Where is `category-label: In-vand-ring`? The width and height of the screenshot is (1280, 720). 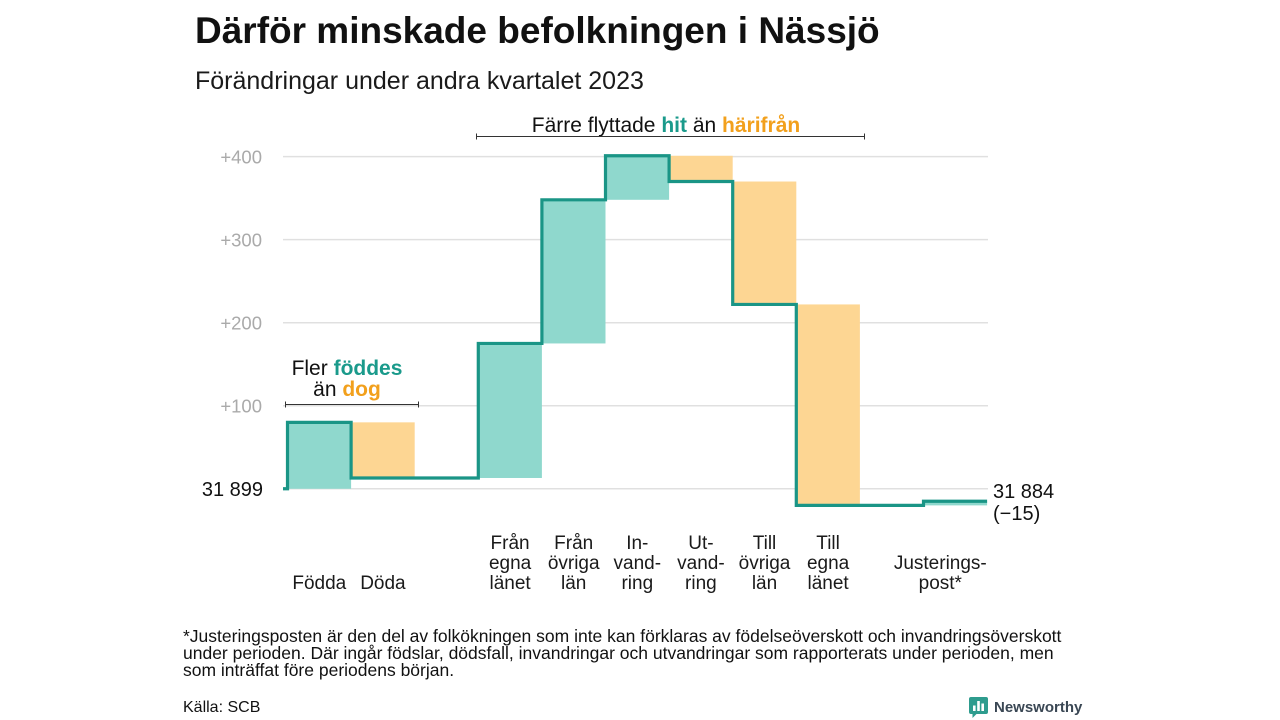
category-label: In-vand-ring is located at coordinates (638, 563).